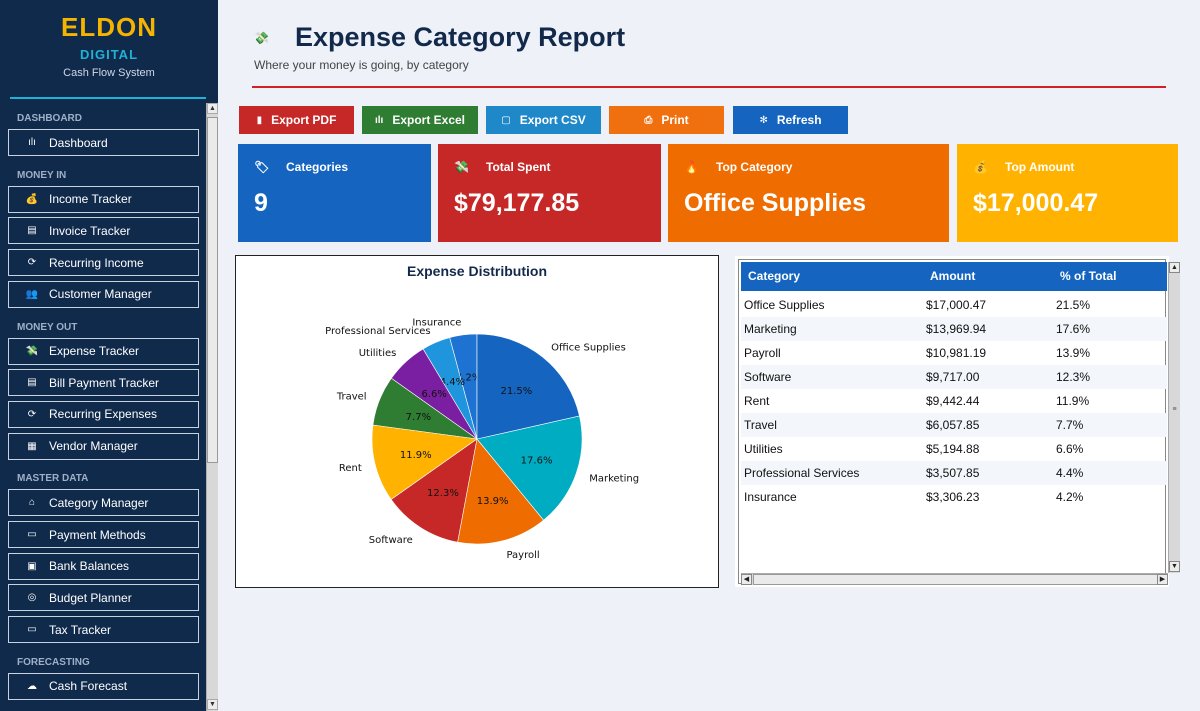 The image size is (1200, 711). I want to click on table-row: Travel $6,057.85 7.7%, so click(954, 425).